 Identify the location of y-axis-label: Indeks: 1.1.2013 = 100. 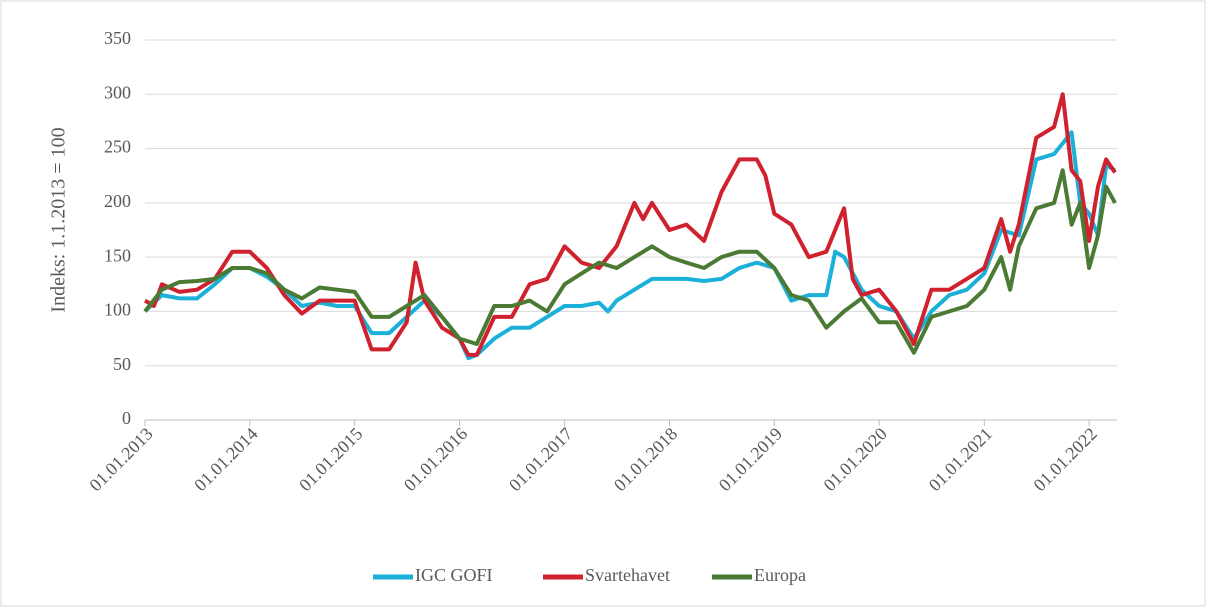
(59, 219).